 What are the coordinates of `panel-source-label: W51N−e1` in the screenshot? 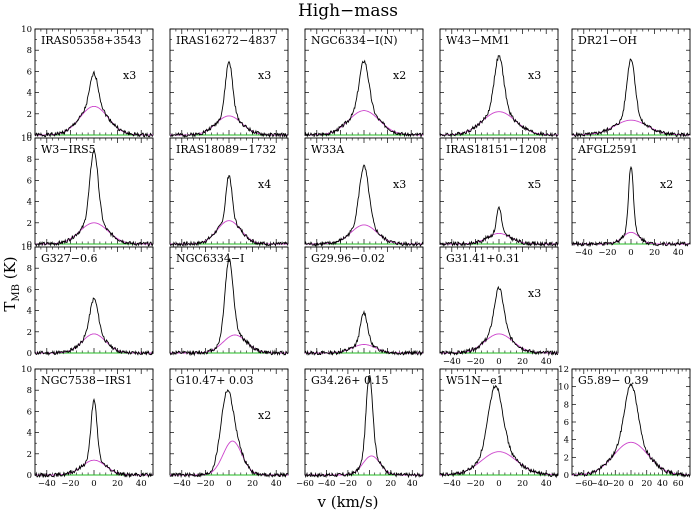 It's located at (475, 380).